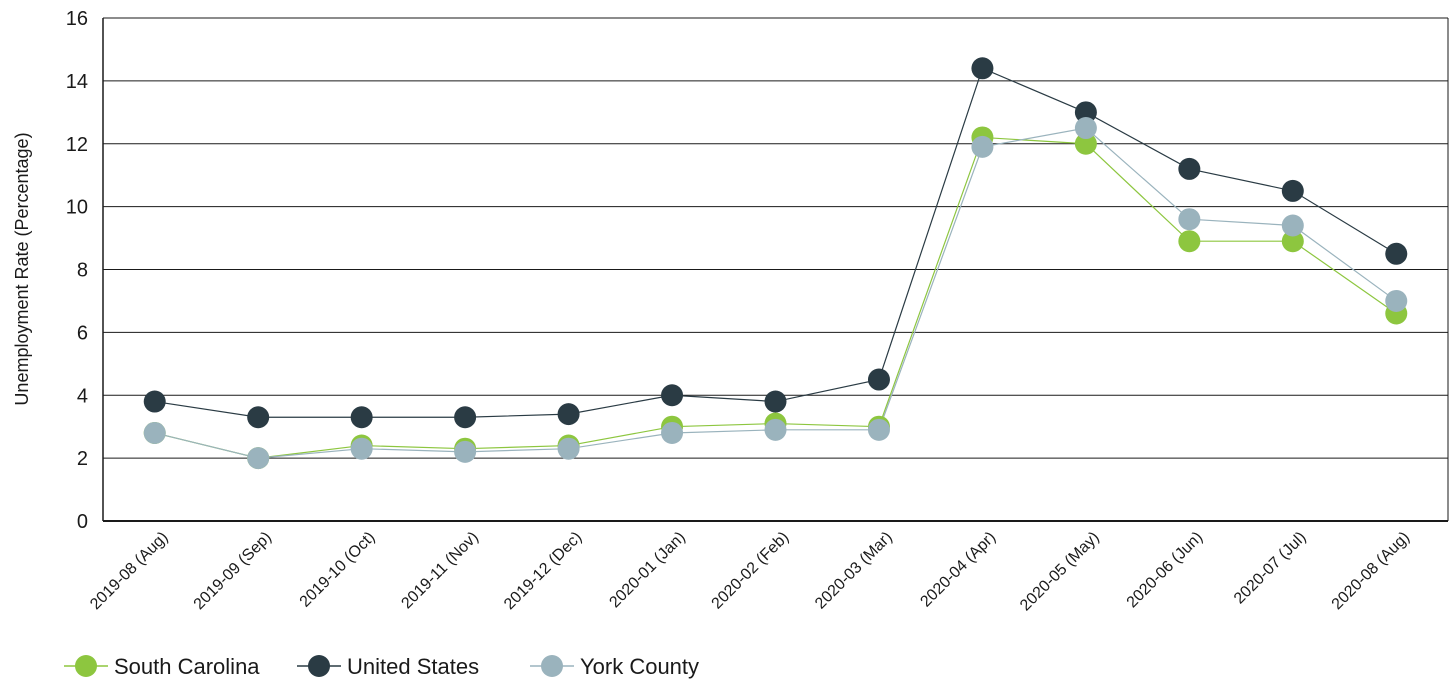 The width and height of the screenshot is (1454, 684). Describe the element at coordinates (958, 570) in the screenshot. I see `x-tick-label: 2020-04 (Apr)` at that location.